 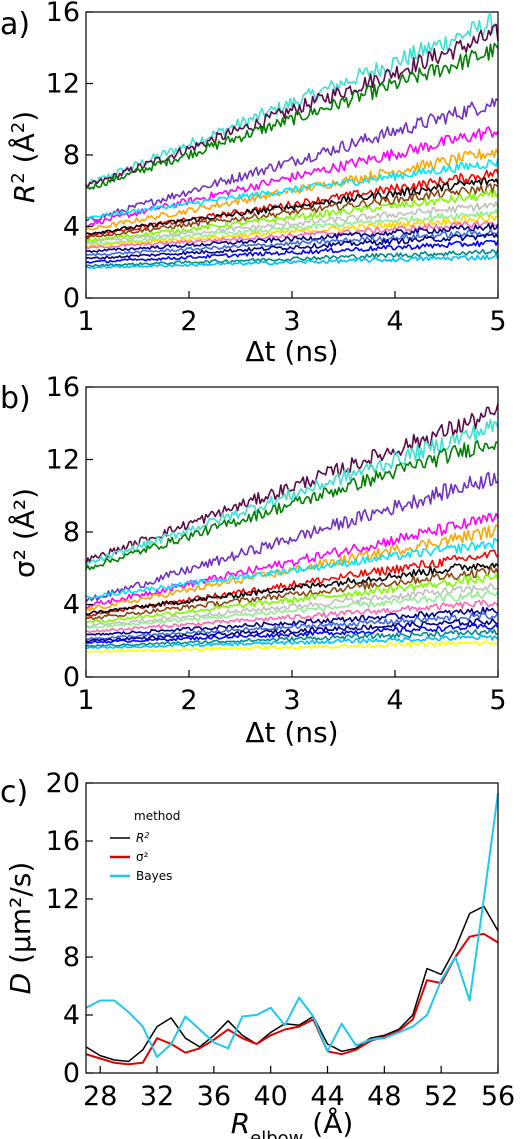 I want to click on panel-c-ytick-label-1: 4, so click(x=71, y=1015).